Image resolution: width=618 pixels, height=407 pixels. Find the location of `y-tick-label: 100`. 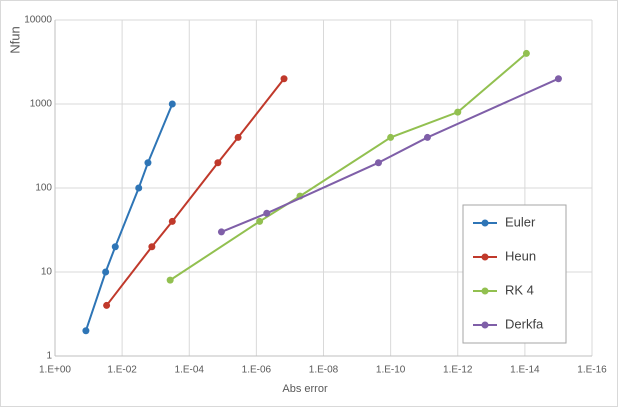

y-tick-label: 100 is located at coordinates (43, 188).